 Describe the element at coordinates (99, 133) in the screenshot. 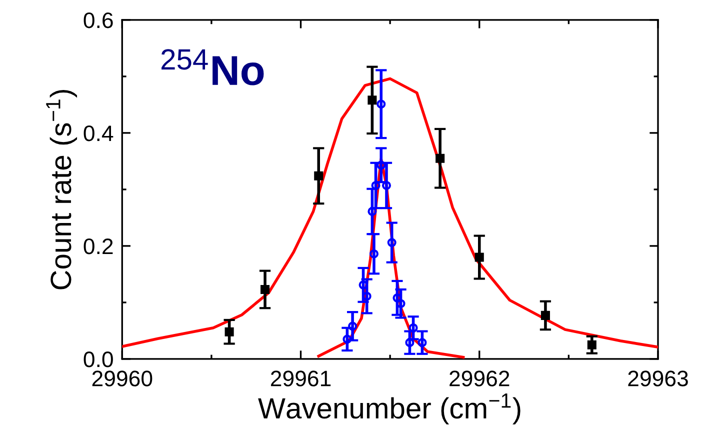

I see `y-tick-label: 0.4` at that location.